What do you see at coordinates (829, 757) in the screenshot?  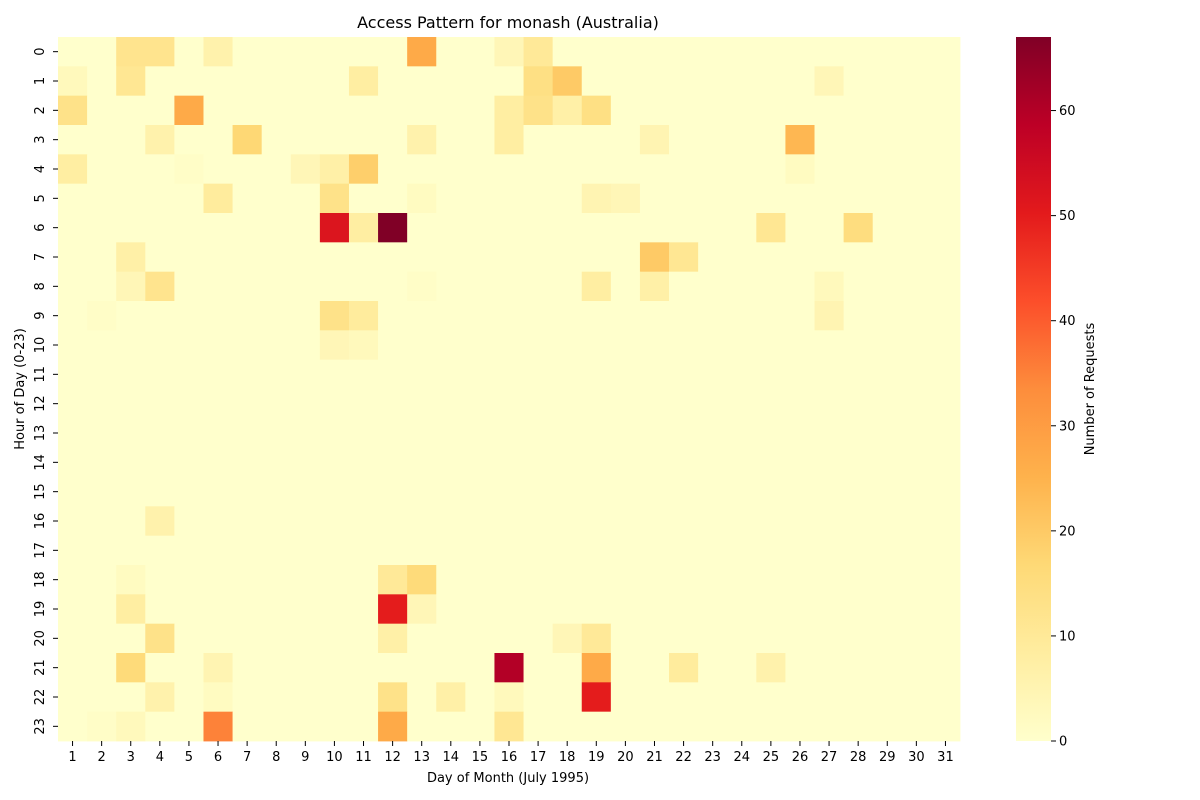 I see `x-tick-label: 27` at bounding box center [829, 757].